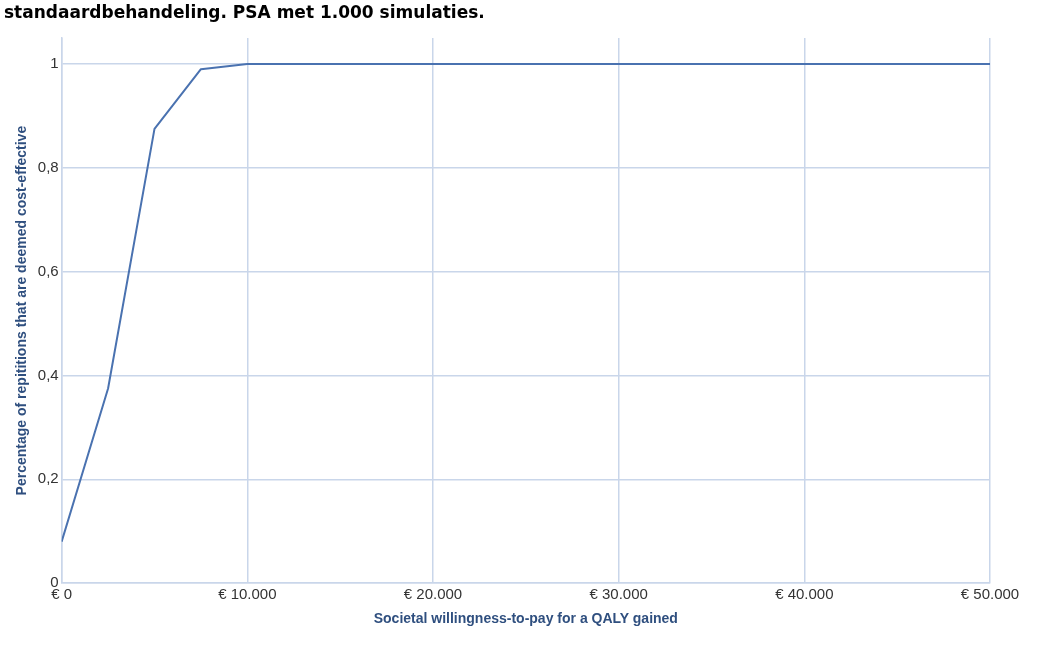  What do you see at coordinates (247, 594) in the screenshot?
I see `x-tick-label: € 10.000` at bounding box center [247, 594].